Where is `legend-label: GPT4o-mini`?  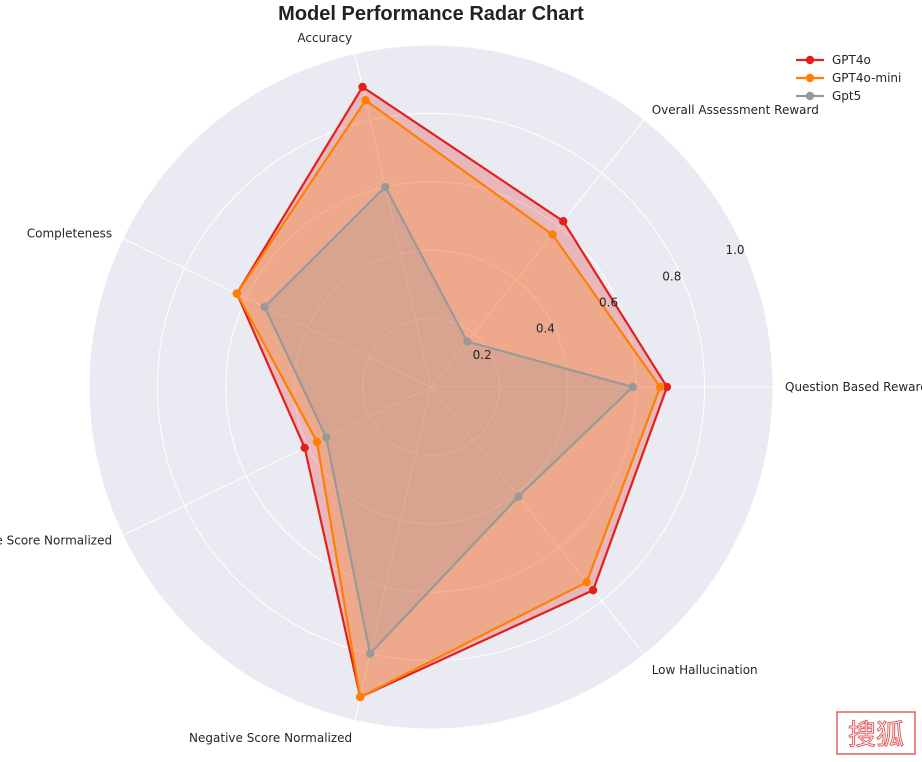 legend-label: GPT4o-mini is located at coordinates (866, 78).